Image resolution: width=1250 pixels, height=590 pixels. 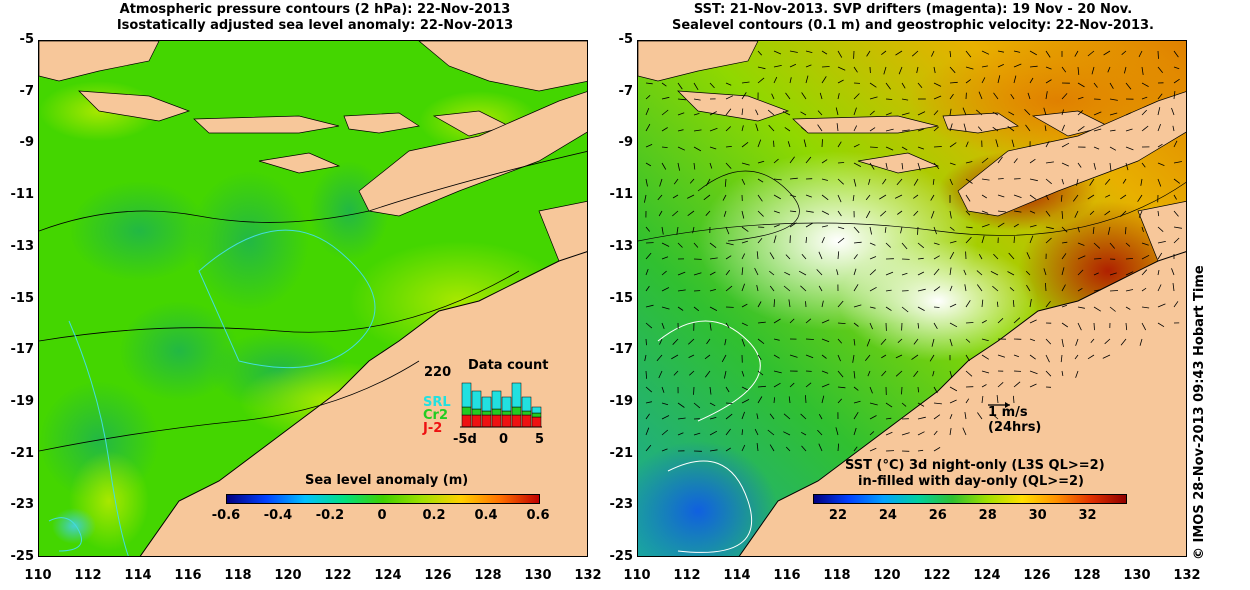 What do you see at coordinates (588, 575) in the screenshot?
I see `left-x-tick: 132` at bounding box center [588, 575].